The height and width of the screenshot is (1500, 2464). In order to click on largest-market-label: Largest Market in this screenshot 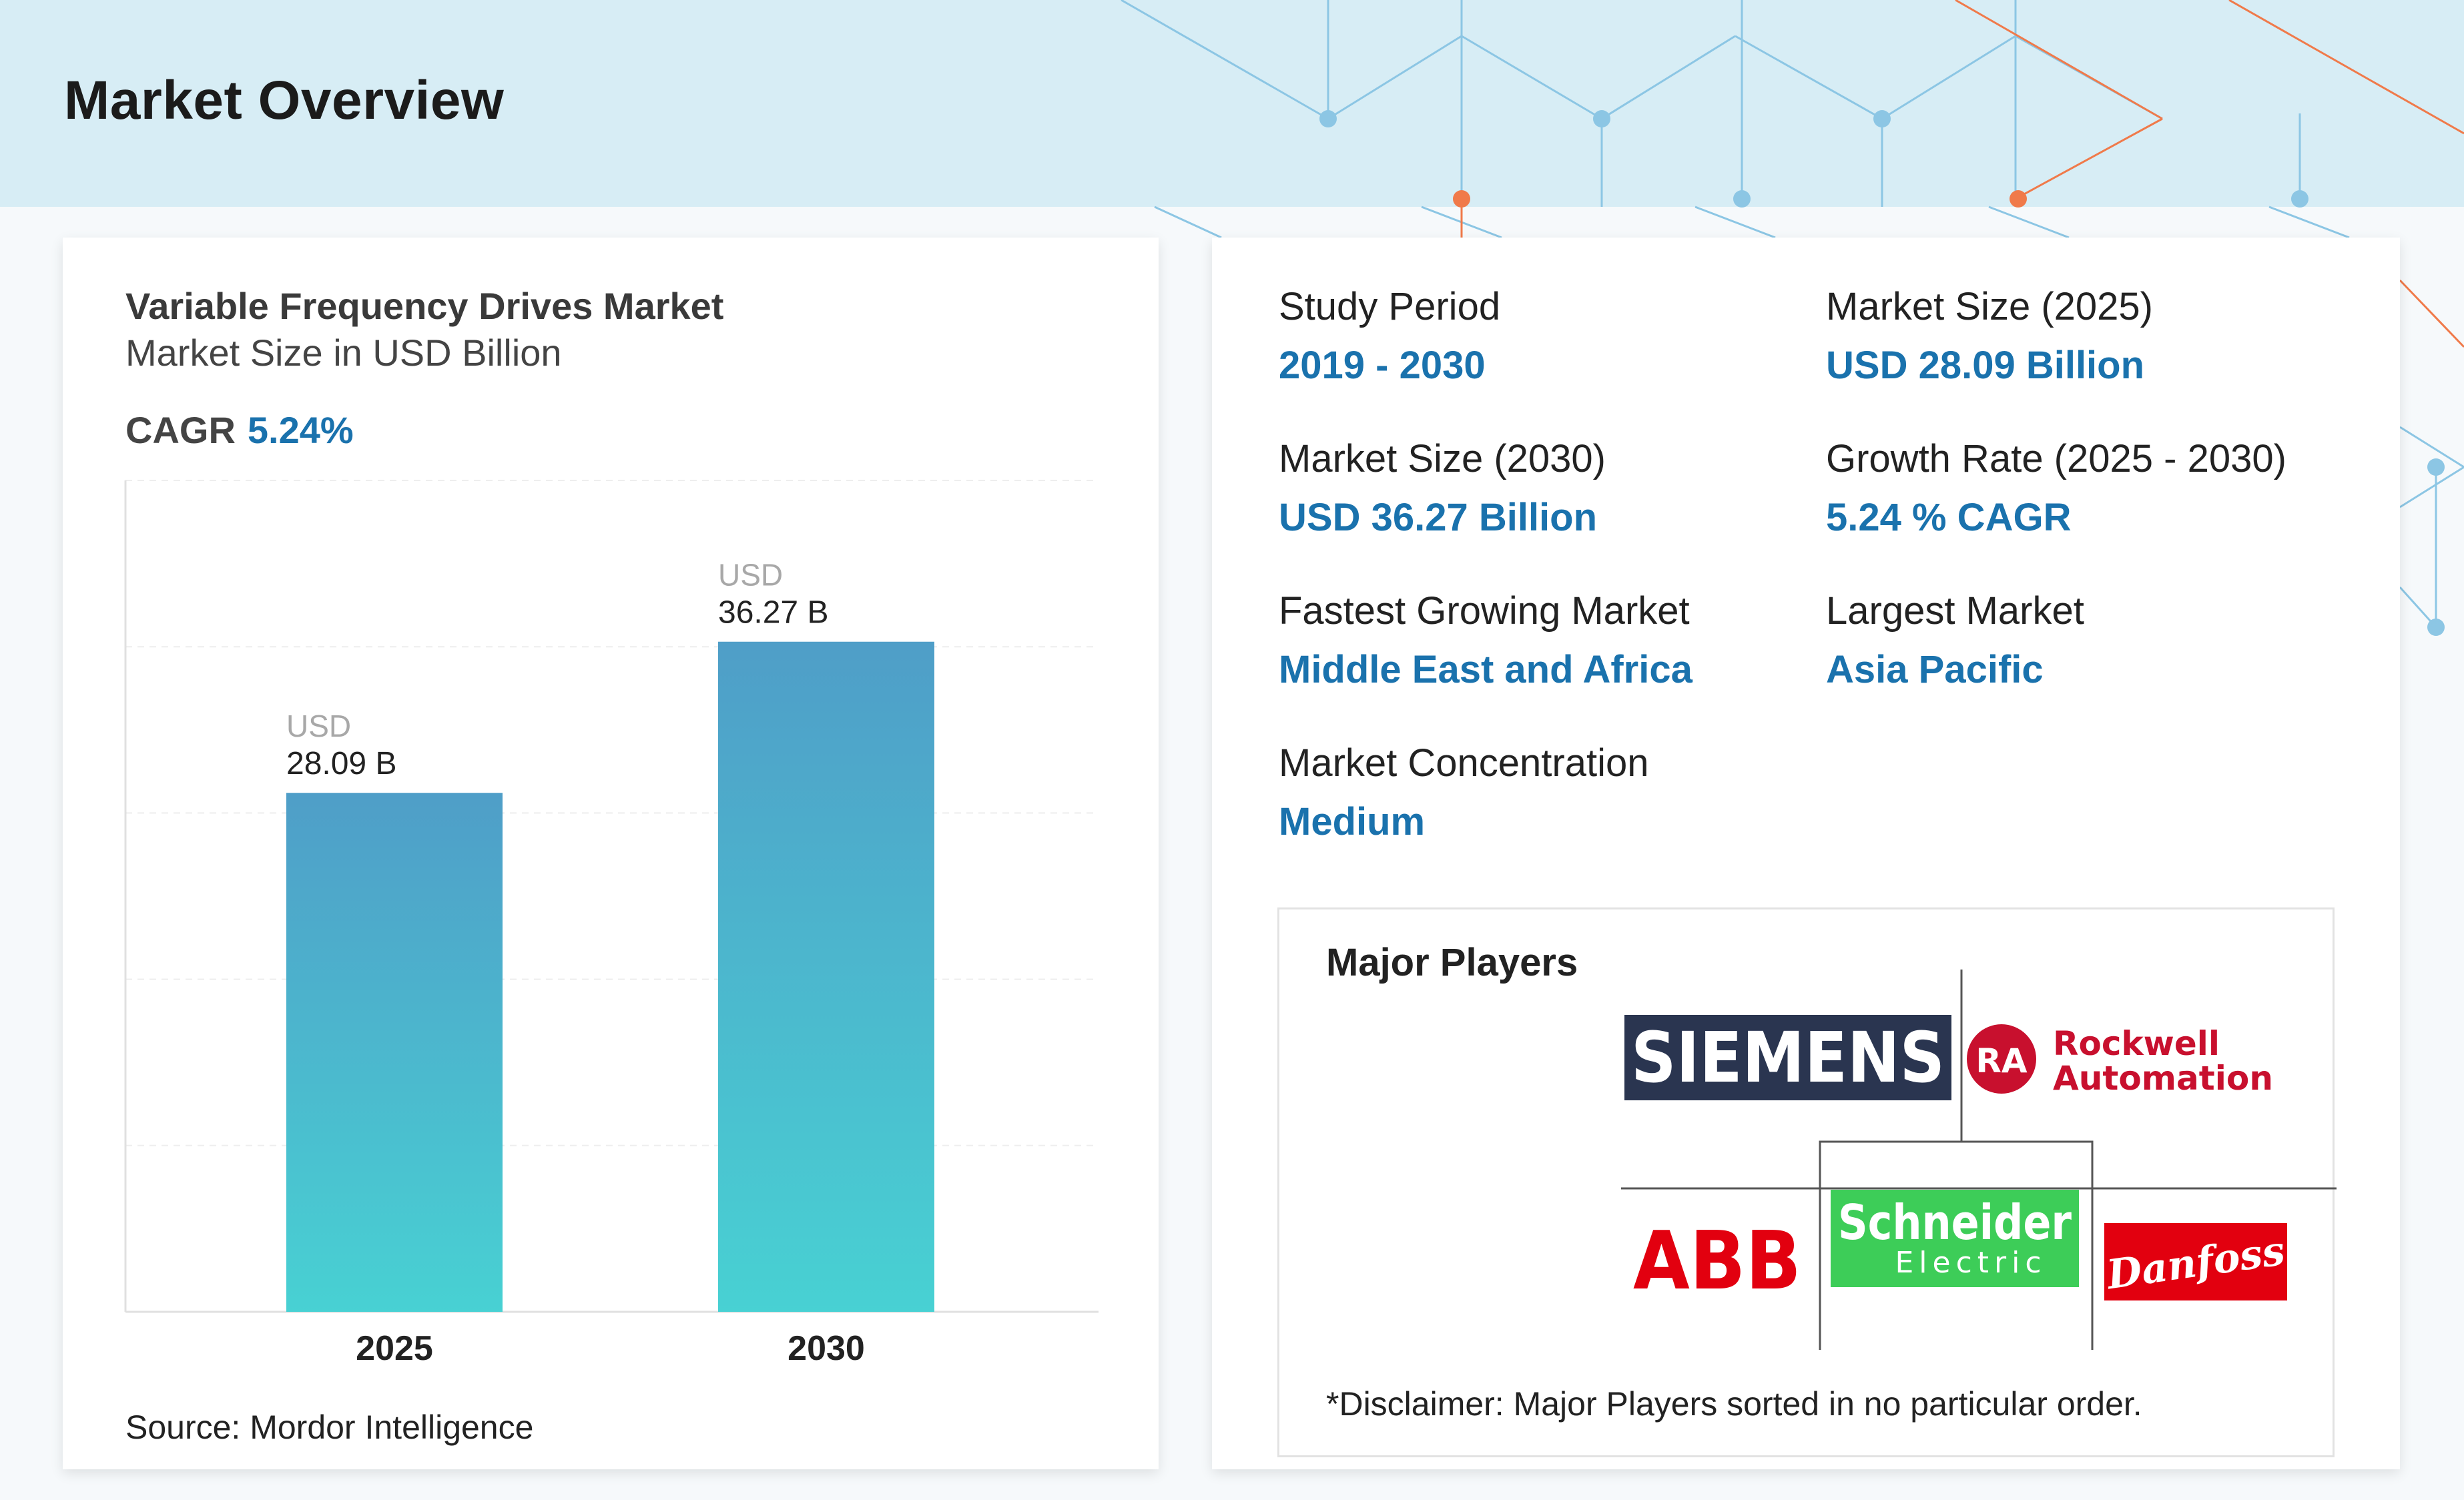, I will do `click(1955, 611)`.